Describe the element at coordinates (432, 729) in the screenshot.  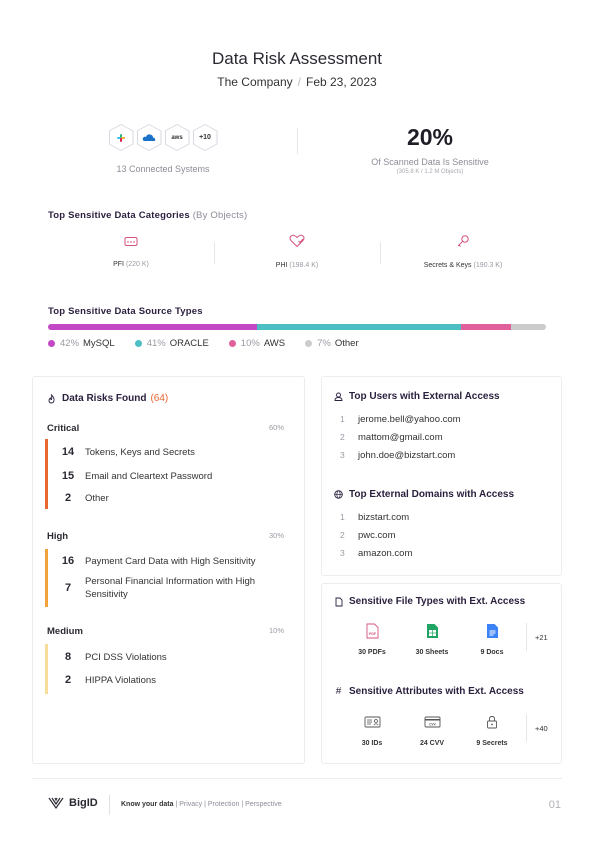
I see `attribute-cvv: CVV 24 CVV` at that location.